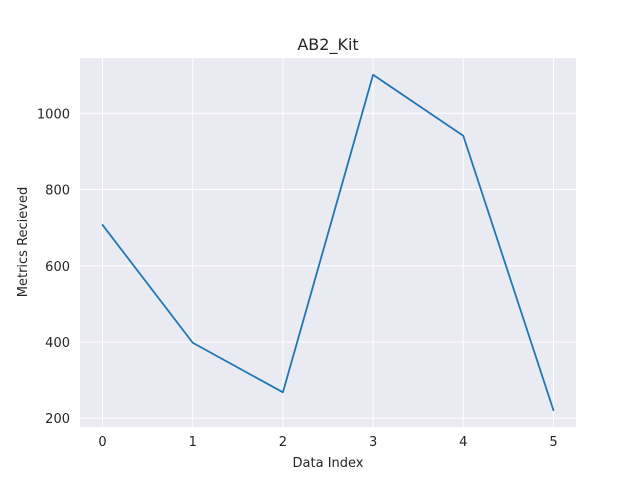  Describe the element at coordinates (57, 267) in the screenshot. I see `y-tick-label: 600` at that location.